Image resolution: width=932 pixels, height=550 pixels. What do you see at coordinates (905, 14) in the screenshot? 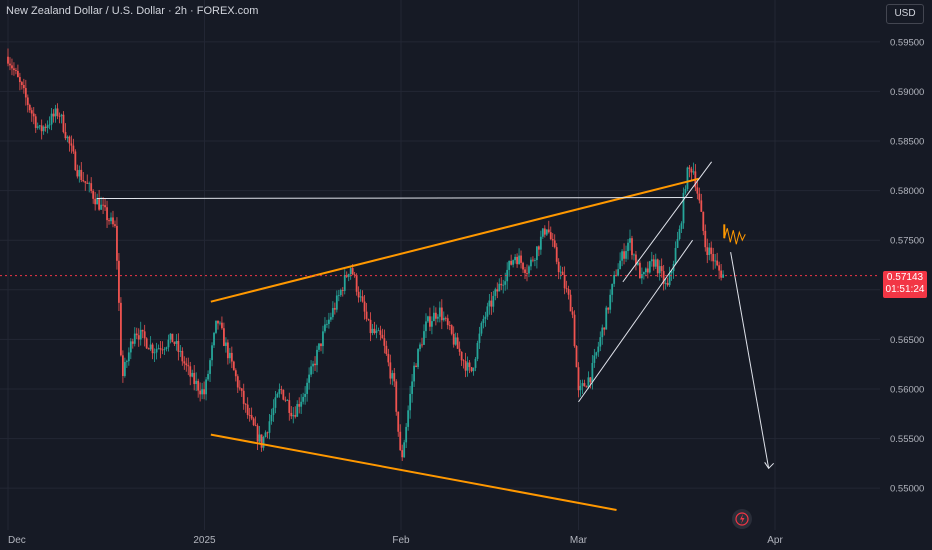
I see `currency-button: USD` at bounding box center [905, 14].